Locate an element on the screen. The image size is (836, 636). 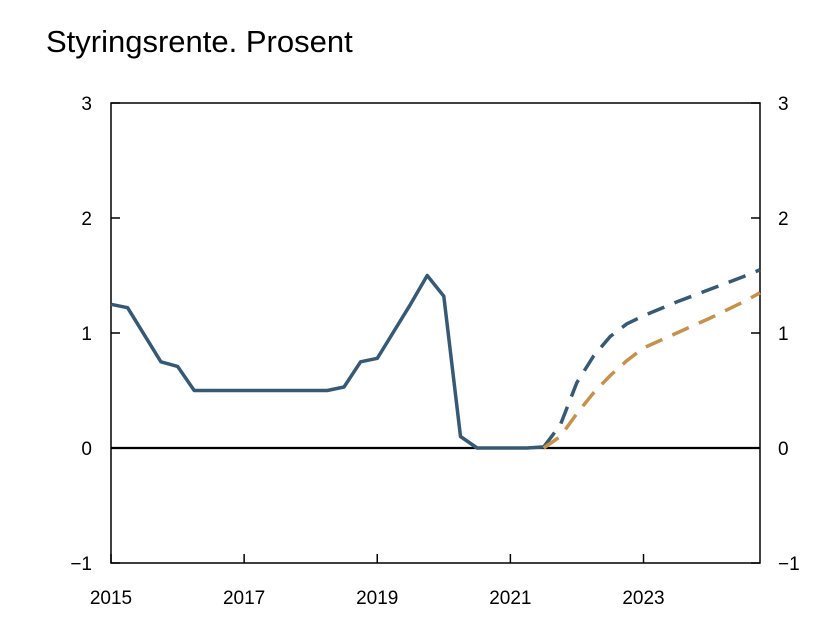
x-tick-label: 2017 is located at coordinates (244, 598).